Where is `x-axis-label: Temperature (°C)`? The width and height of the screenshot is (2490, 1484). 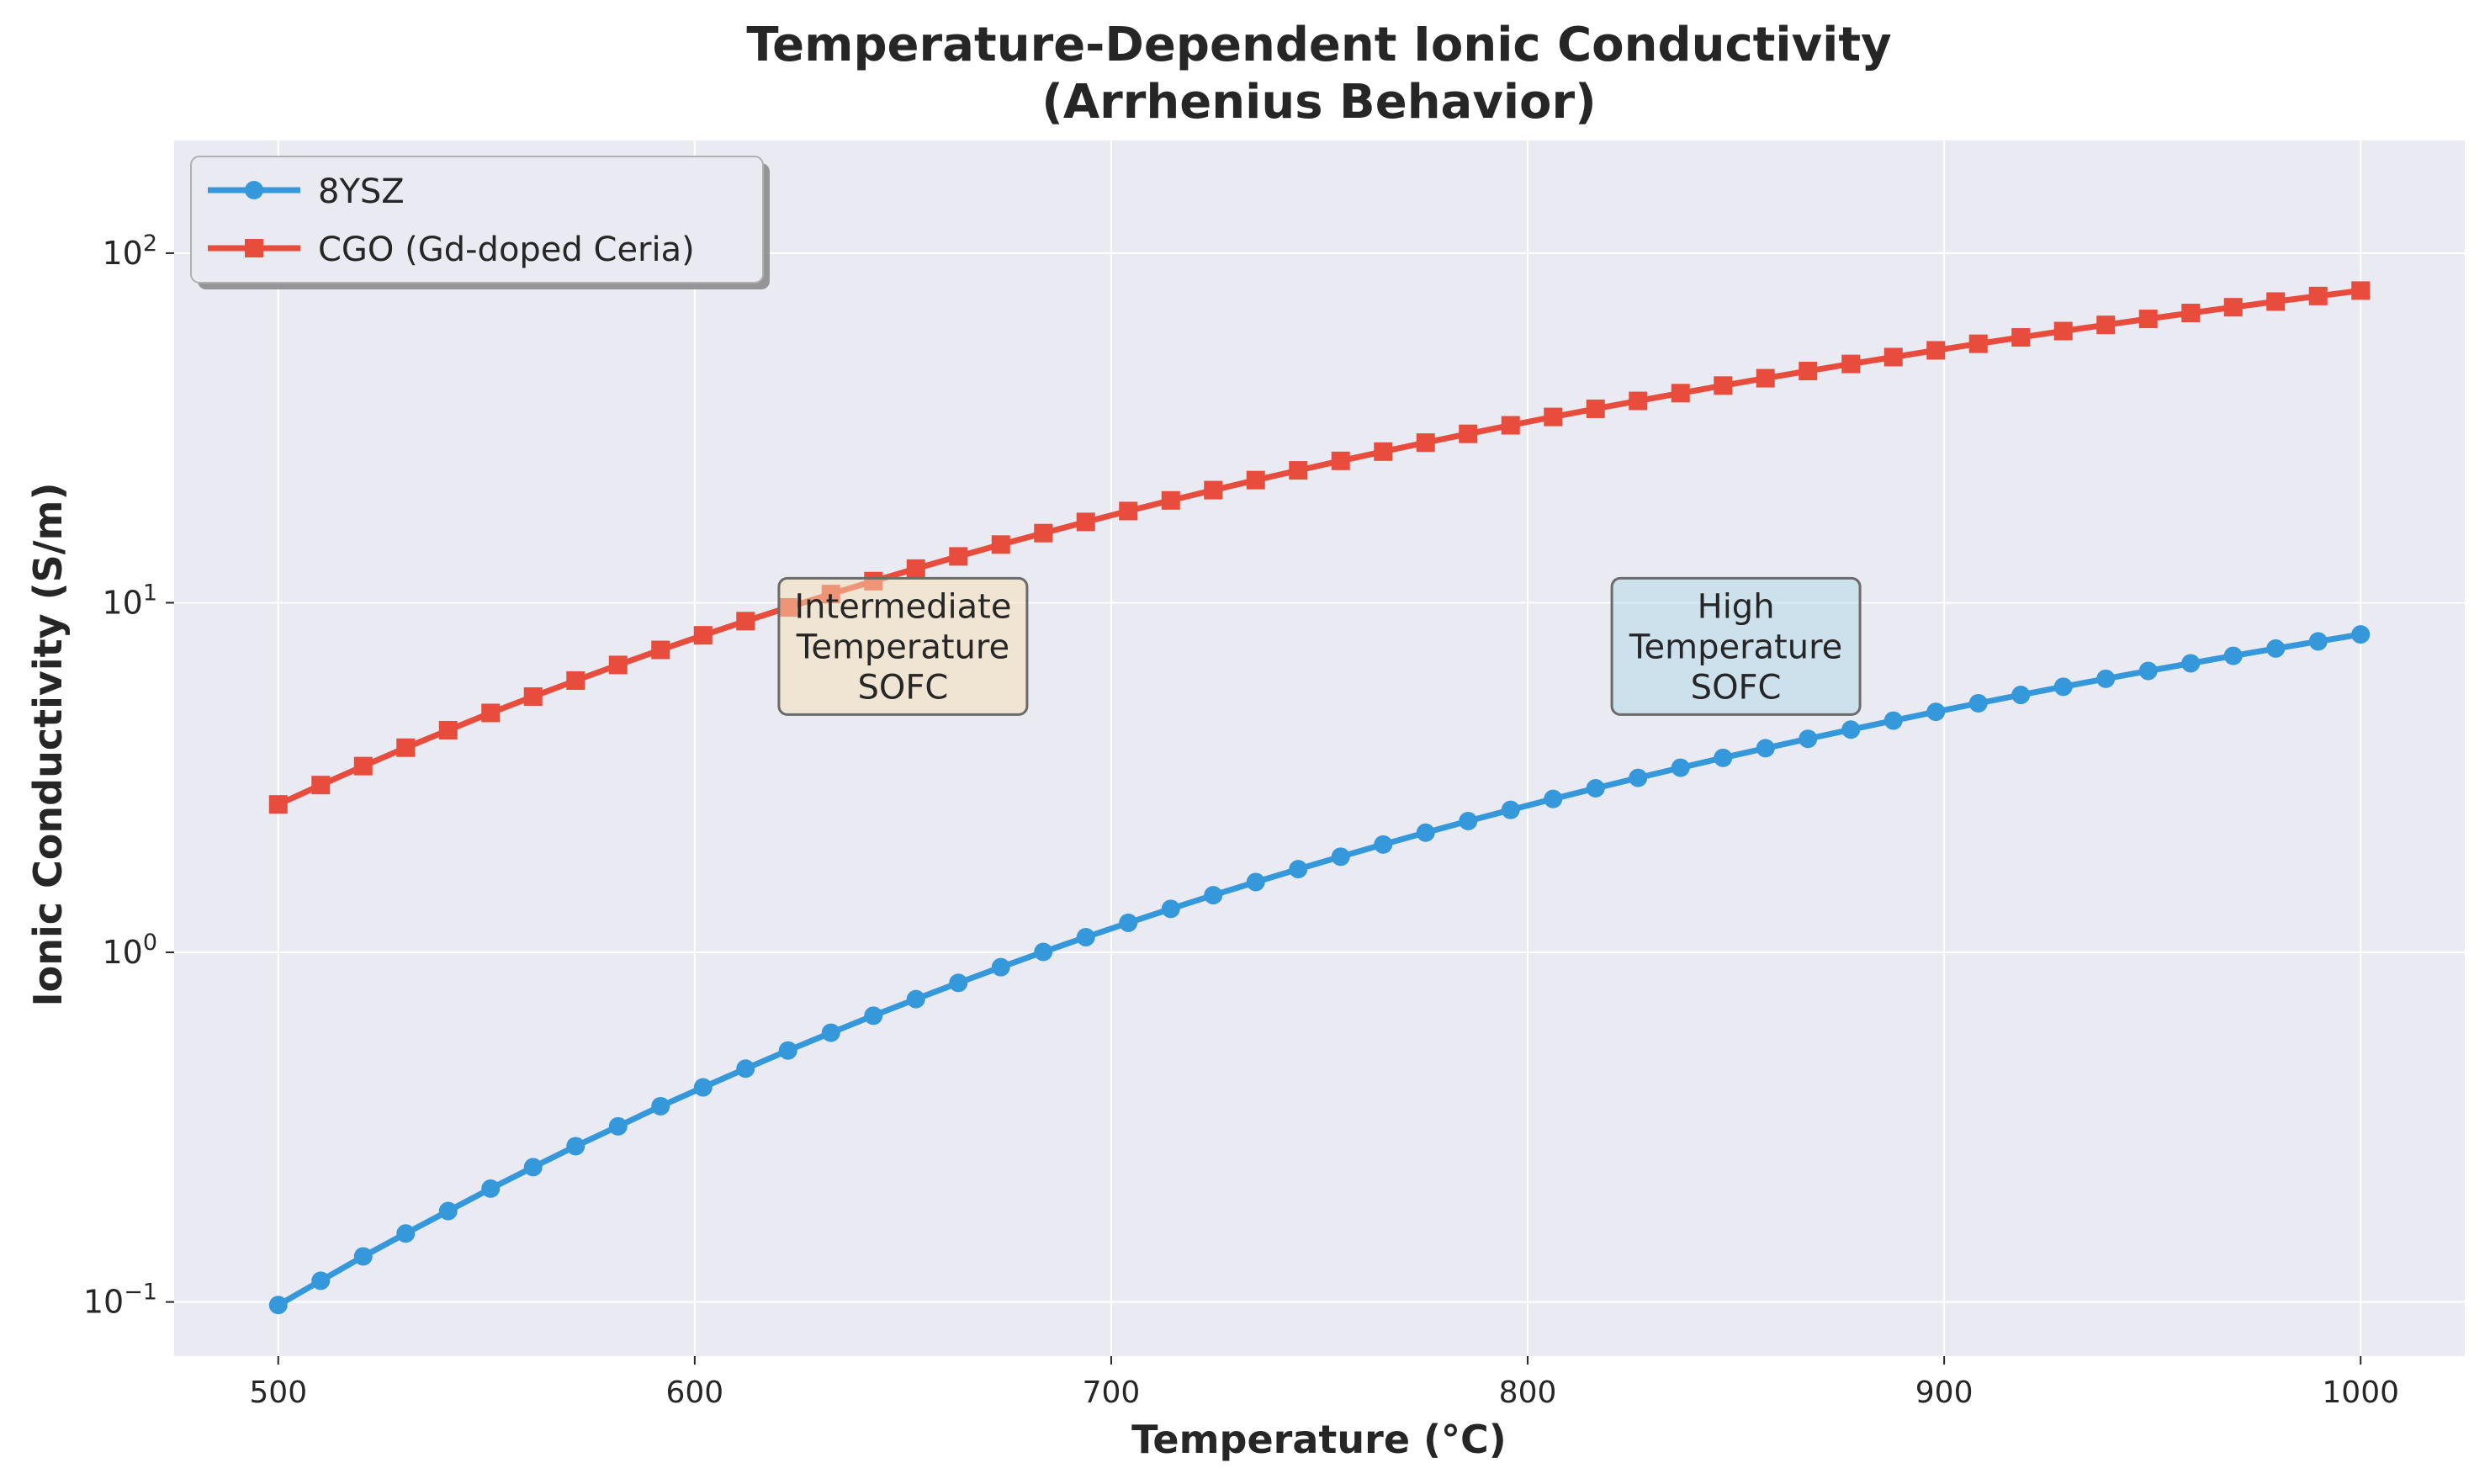
x-axis-label: Temperature (°C) is located at coordinates (1319, 1439).